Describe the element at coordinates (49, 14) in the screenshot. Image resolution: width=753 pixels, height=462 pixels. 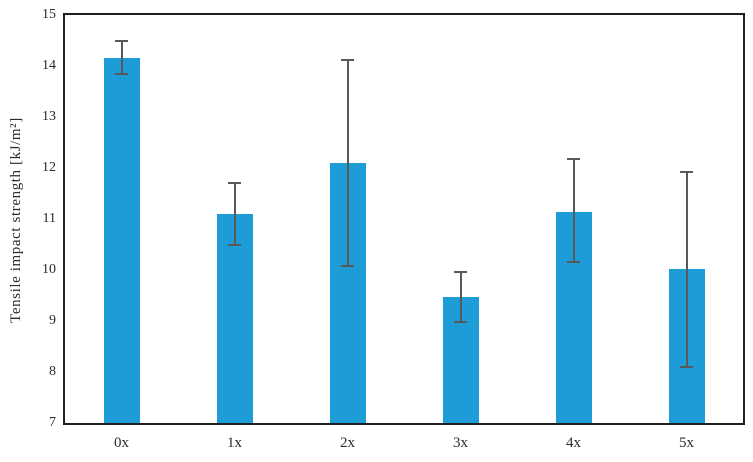
I see `y-tick-label-15: 15` at that location.